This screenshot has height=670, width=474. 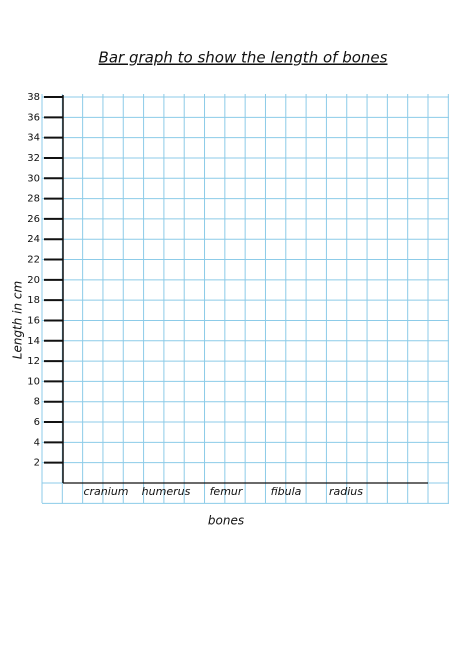 I want to click on y-tick-label: 12, so click(x=33, y=361).